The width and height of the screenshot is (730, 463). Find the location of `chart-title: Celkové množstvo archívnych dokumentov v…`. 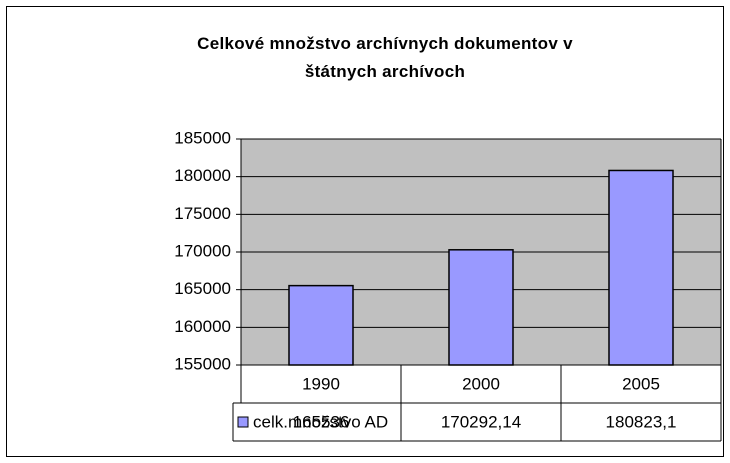

chart-title: Celkové množstvo archívnych dokumentov v… is located at coordinates (385, 57).